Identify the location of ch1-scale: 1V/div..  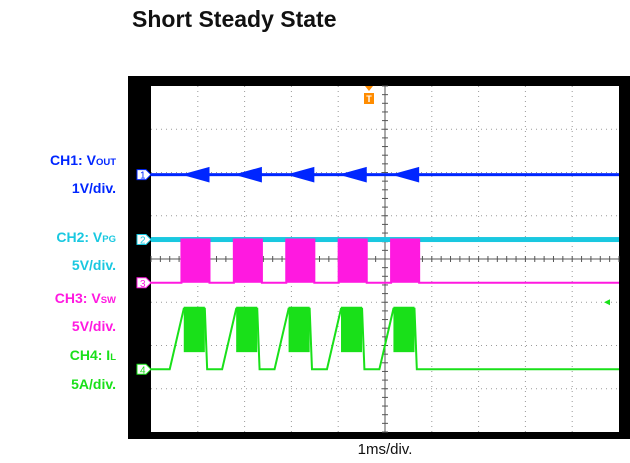
(93, 188).